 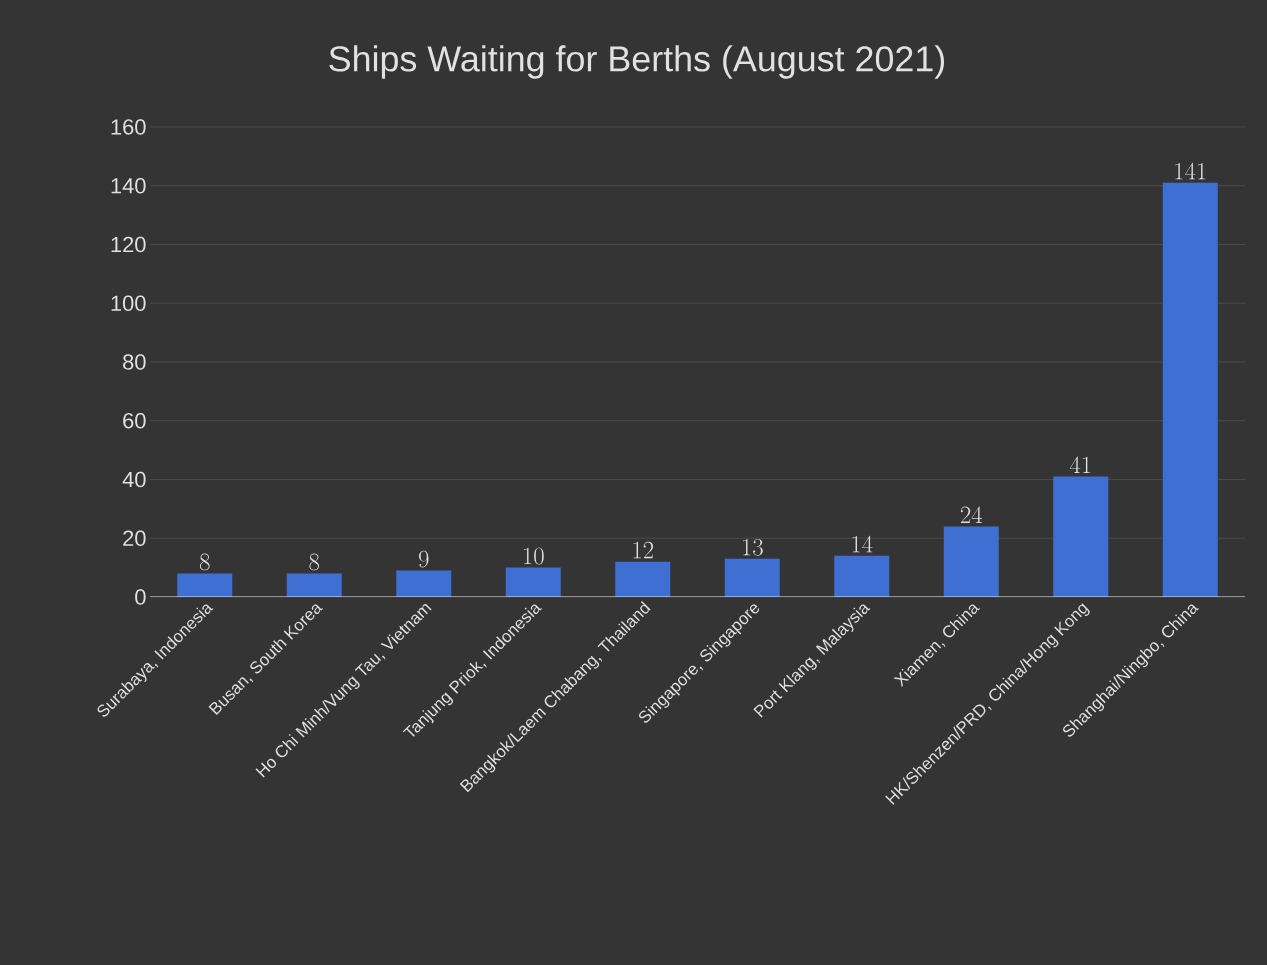 What do you see at coordinates (128, 244) in the screenshot?
I see `y-tick-label: 120` at bounding box center [128, 244].